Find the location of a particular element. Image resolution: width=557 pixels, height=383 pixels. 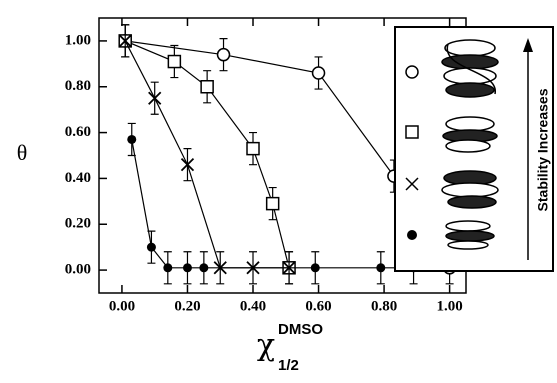

x-tick-label: 0.00 is located at coordinates (122, 306).